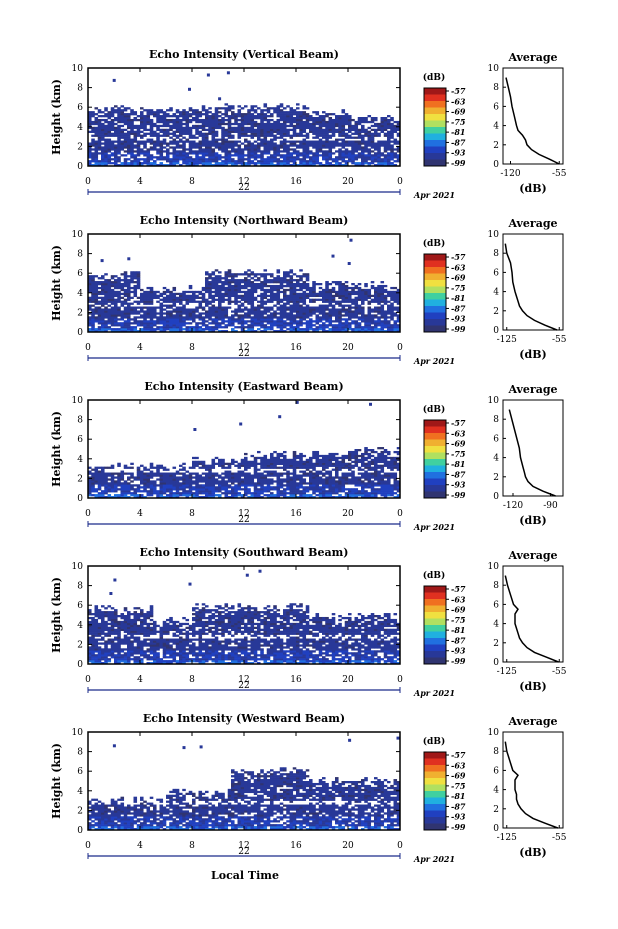  Describe the element at coordinates (435, 283) in the screenshot. I see `colorbar-swatch` at that location.